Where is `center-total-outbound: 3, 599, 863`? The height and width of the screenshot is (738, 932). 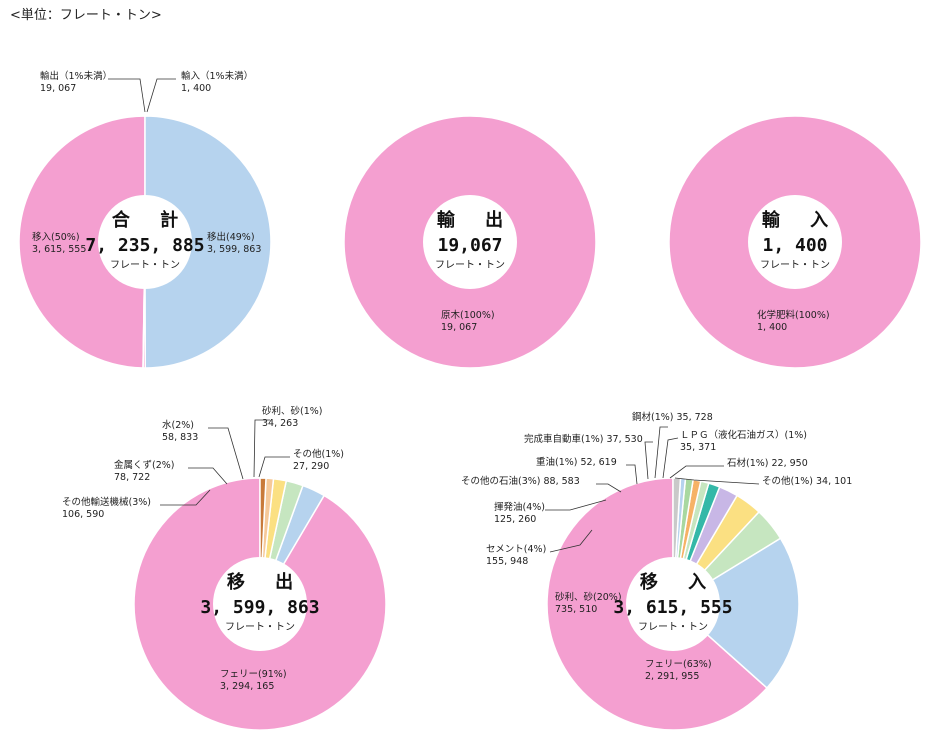 center-total-outbound: 3, 599, 863 is located at coordinates (259, 607).